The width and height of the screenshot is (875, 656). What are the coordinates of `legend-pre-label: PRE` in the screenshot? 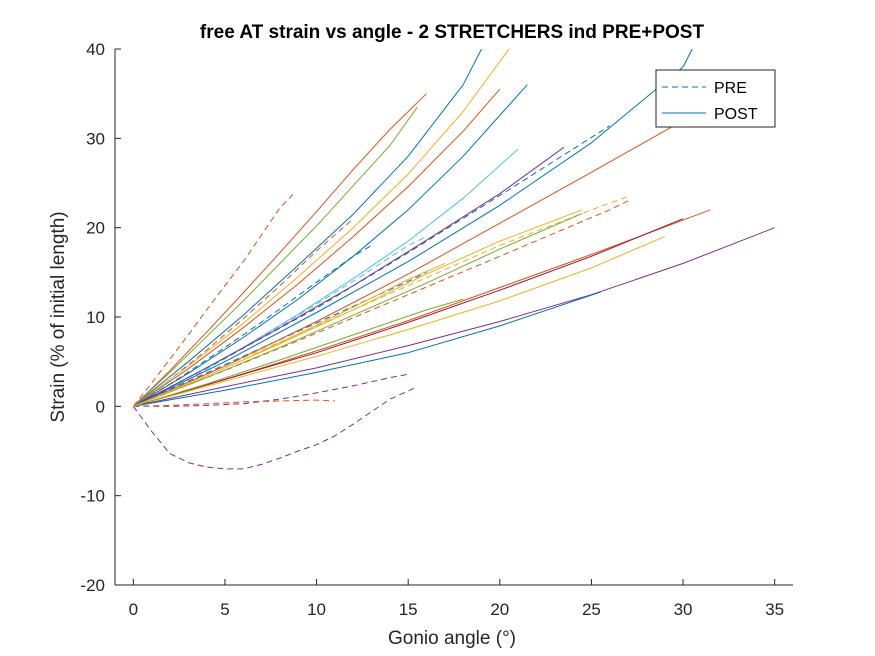 It's located at (730, 88).